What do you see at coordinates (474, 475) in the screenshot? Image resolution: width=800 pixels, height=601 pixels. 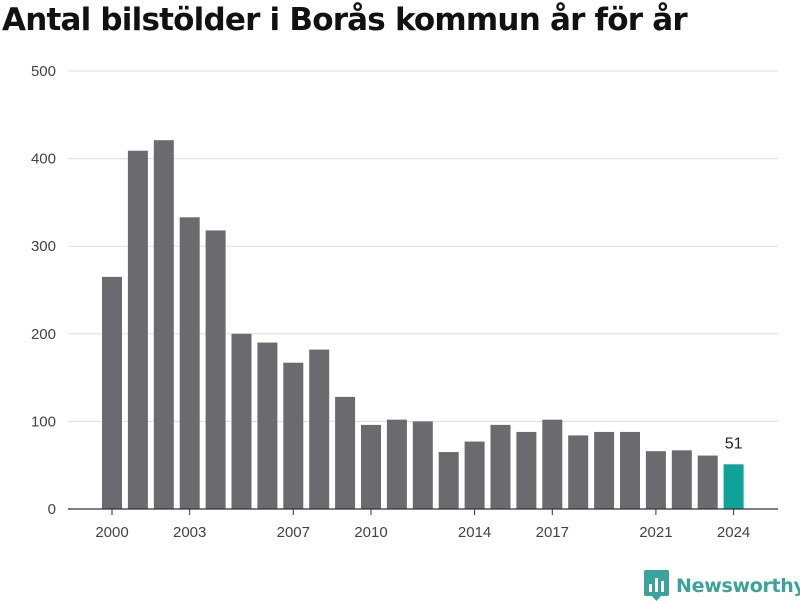 I see `bar-2014` at bounding box center [474, 475].